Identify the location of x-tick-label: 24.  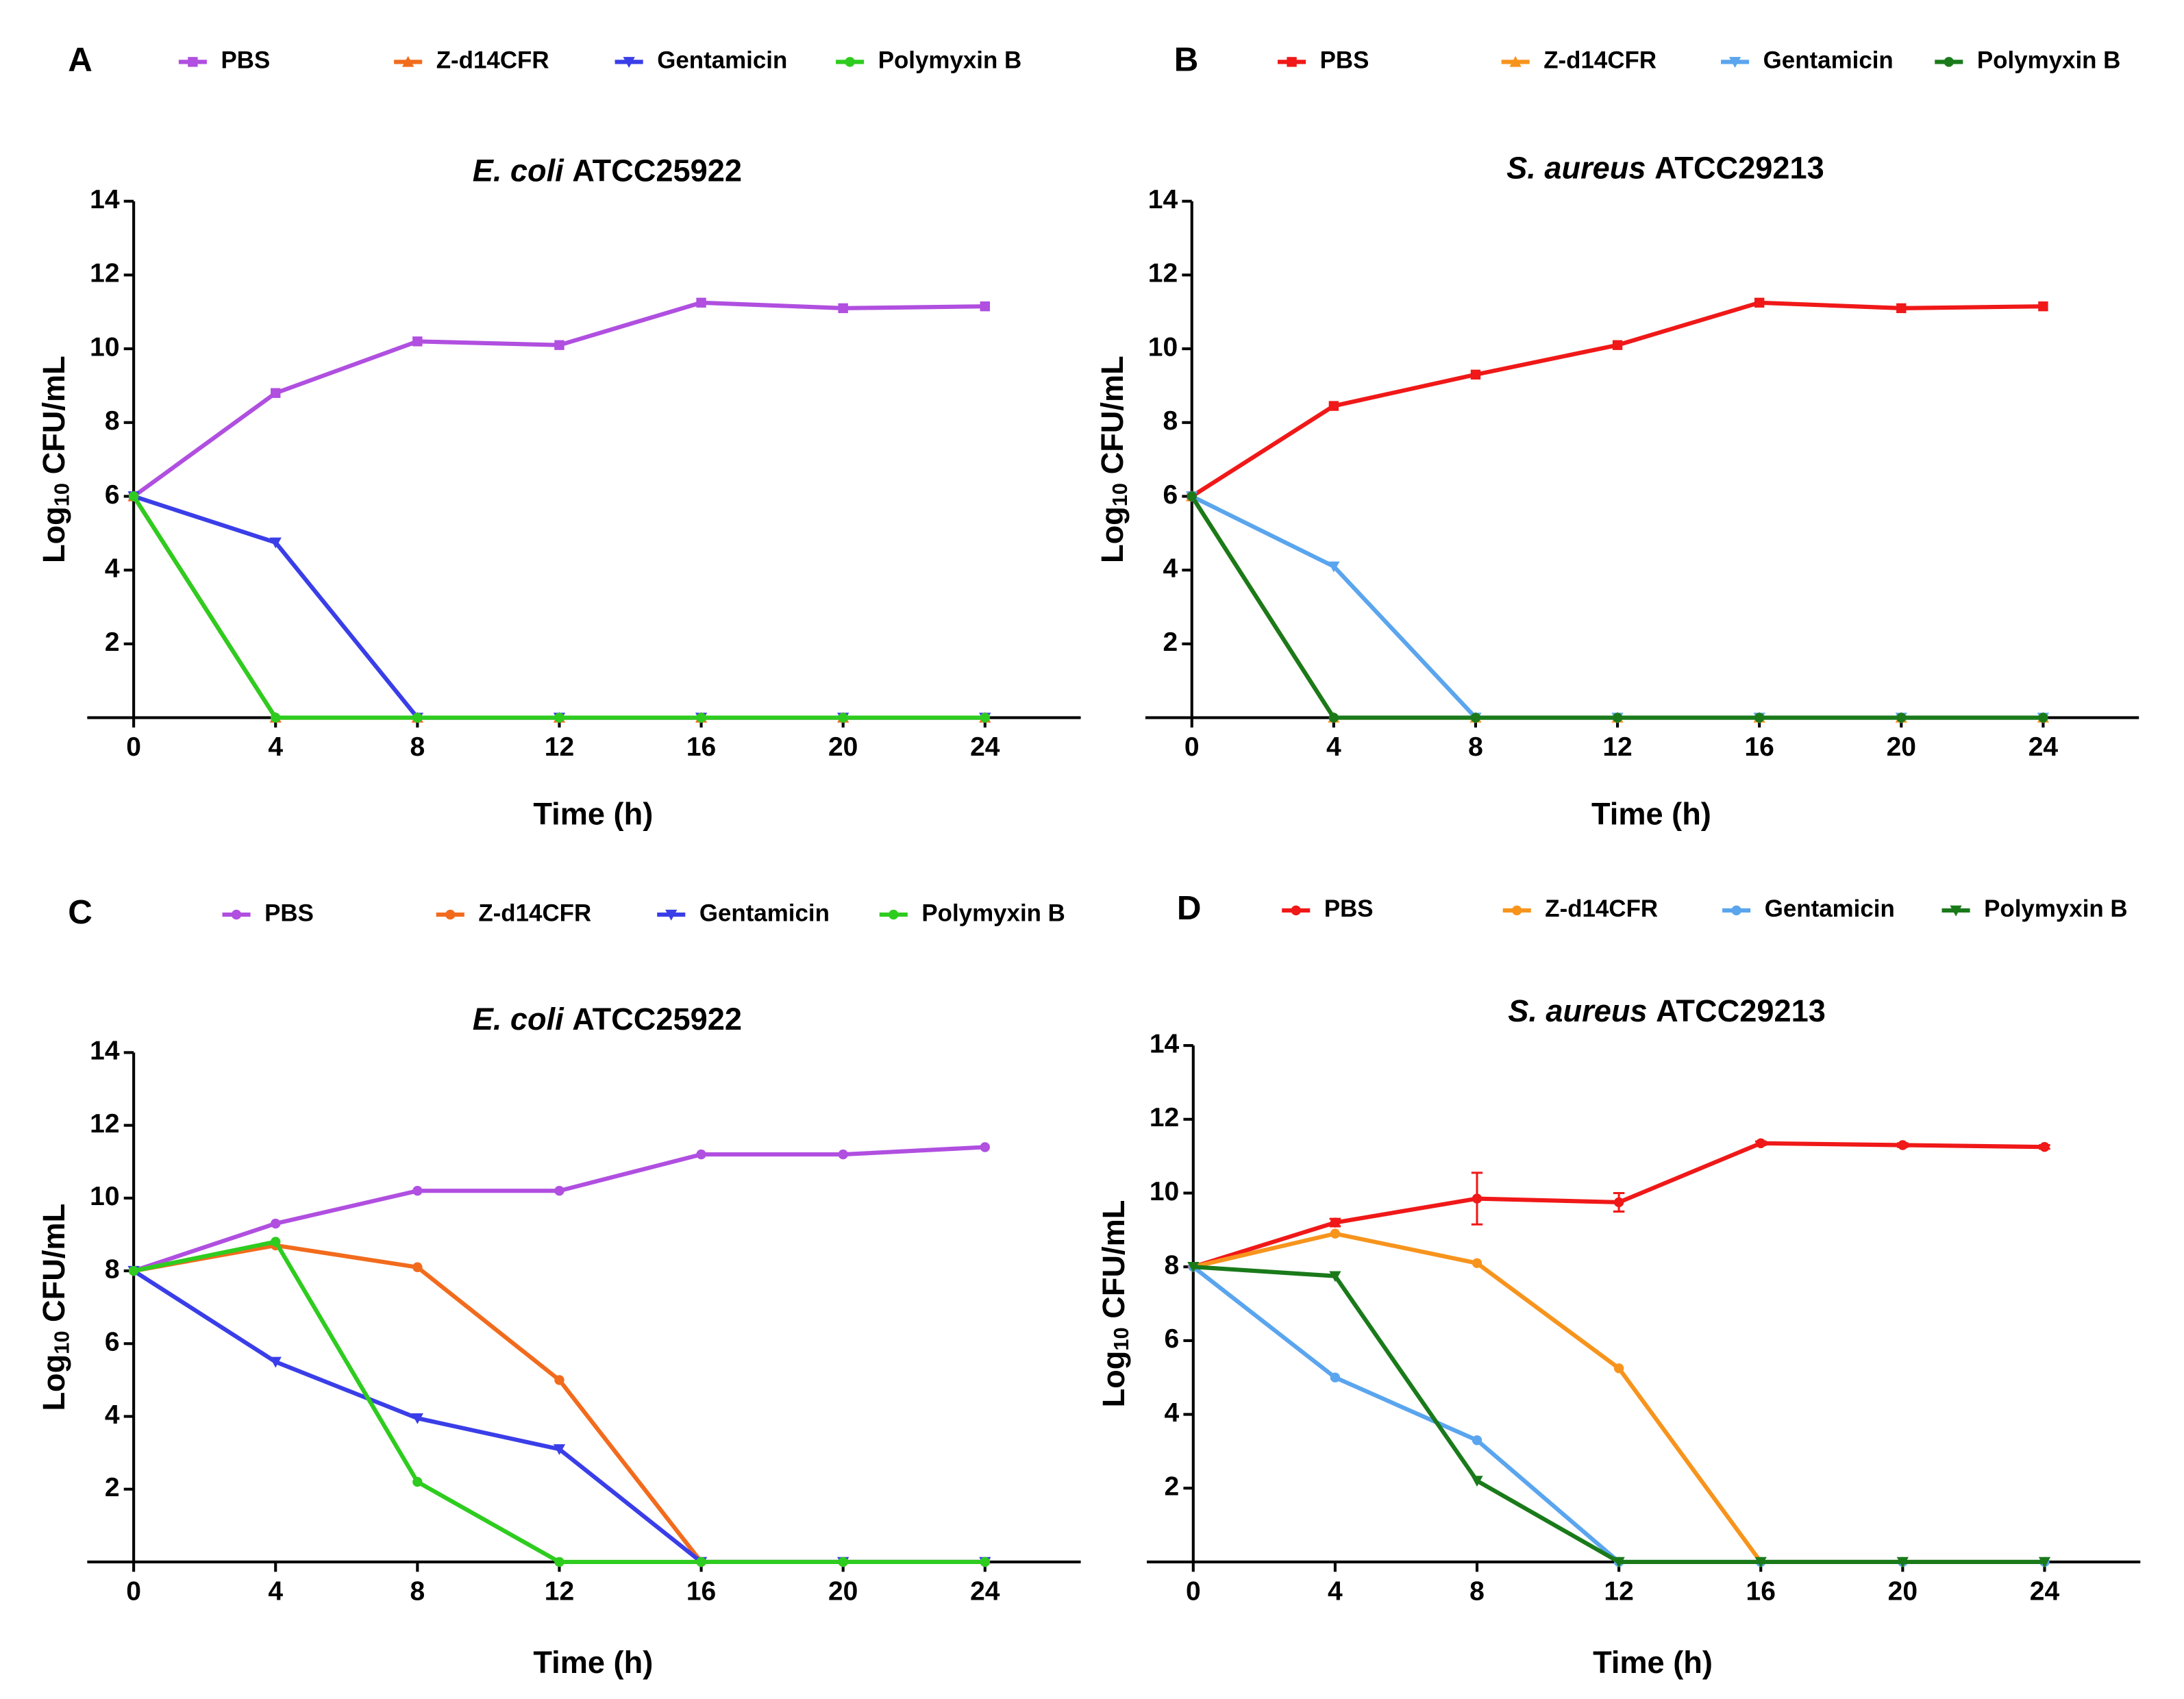
(985, 747).